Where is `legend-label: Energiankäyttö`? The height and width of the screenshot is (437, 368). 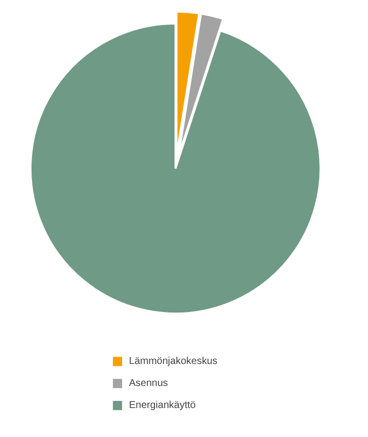
legend-label: Energiankäyttö is located at coordinates (162, 405).